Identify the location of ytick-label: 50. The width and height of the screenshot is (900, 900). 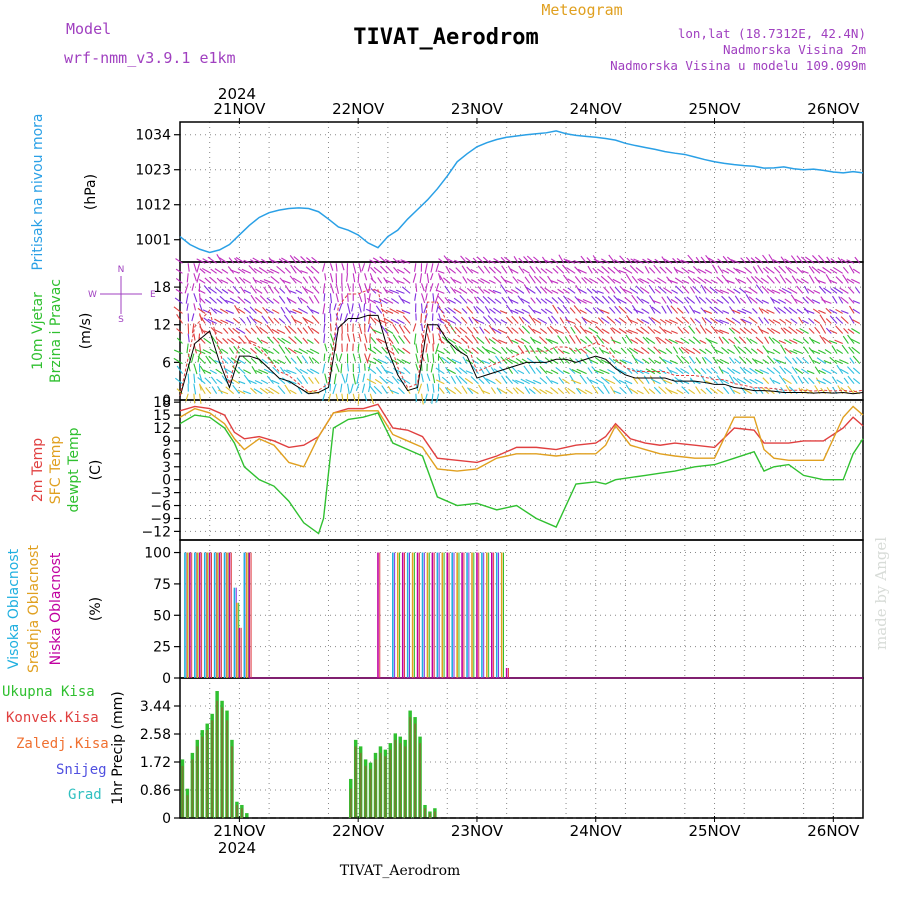
(162, 616).